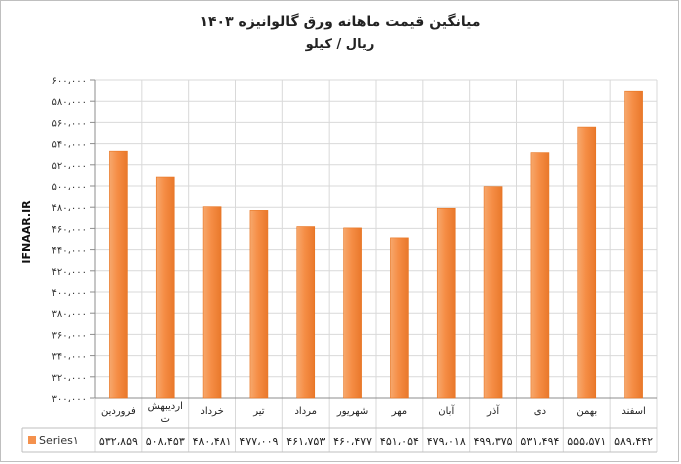 Image resolution: width=681 pixels, height=464 pixels. I want to click on value-label: ۴۷۷،۰۰۹, so click(258, 441).